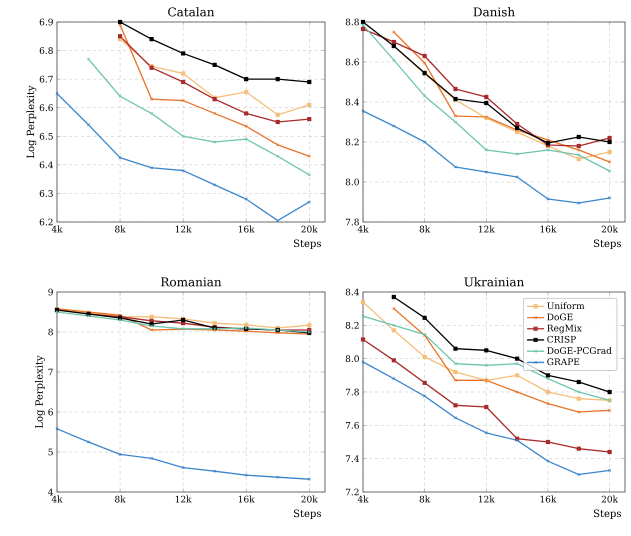  What do you see at coordinates (565, 306) in the screenshot?
I see `legend-label: Uniform` at bounding box center [565, 306].